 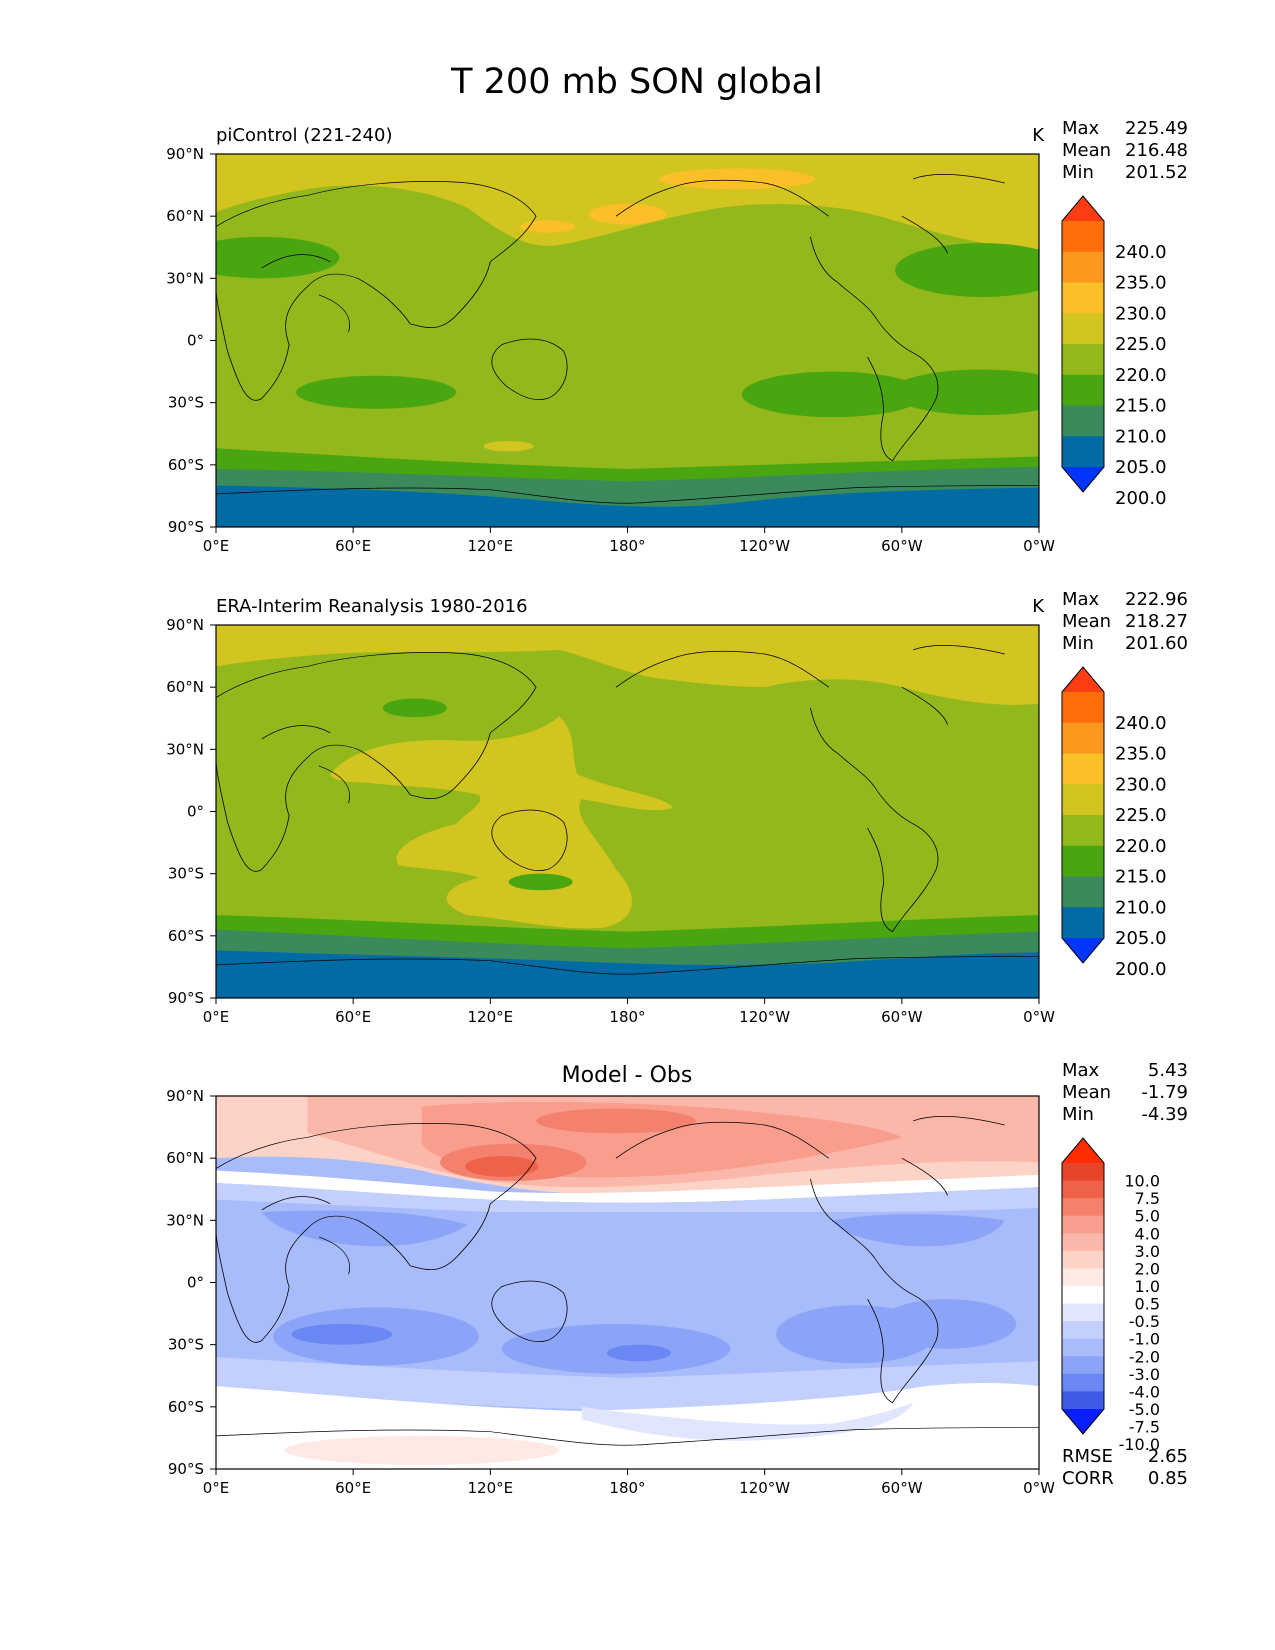 What do you see at coordinates (1087, 1456) in the screenshot?
I see `metric-rmse-label: RMSE` at bounding box center [1087, 1456].